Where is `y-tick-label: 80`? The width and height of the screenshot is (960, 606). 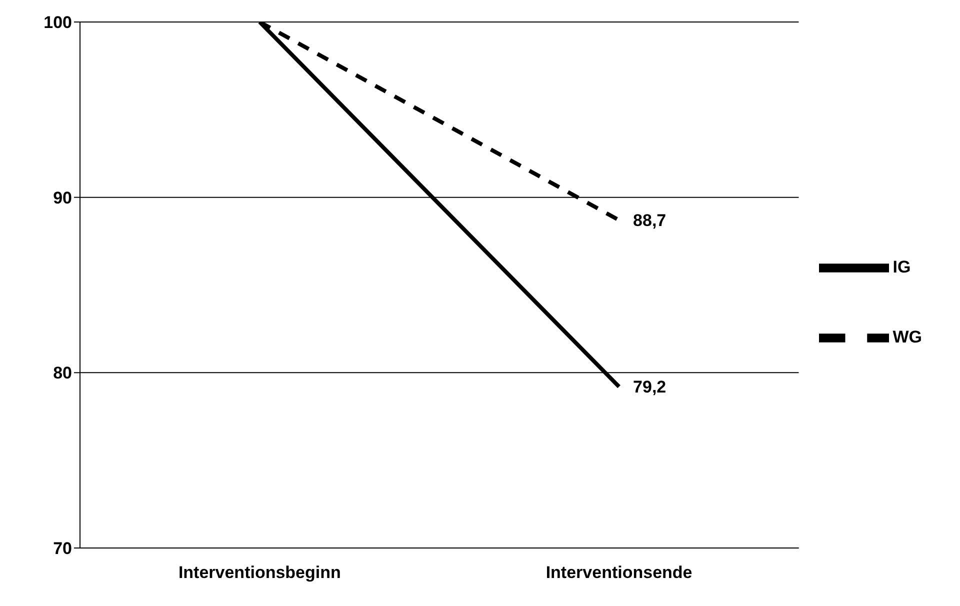 y-tick-label: 80 is located at coordinates (62, 373).